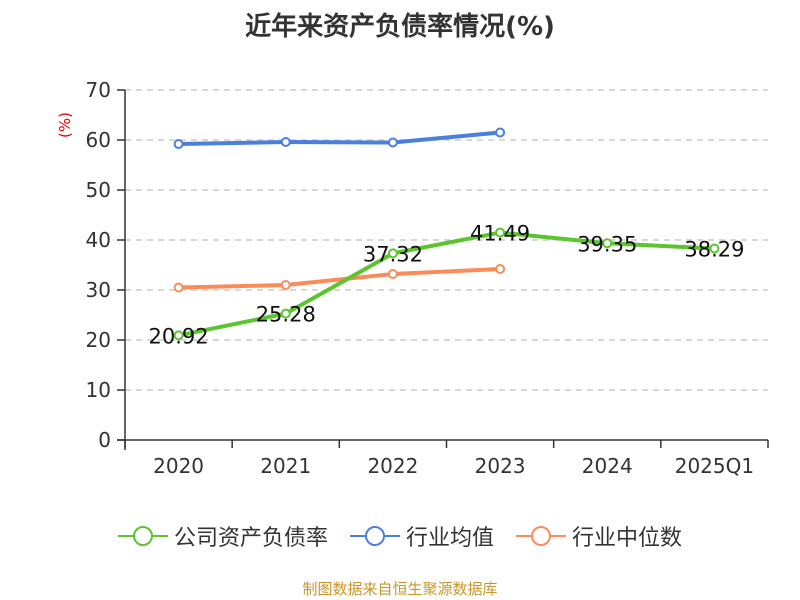  I want to click on y-tick-label: 20, so click(98, 340).